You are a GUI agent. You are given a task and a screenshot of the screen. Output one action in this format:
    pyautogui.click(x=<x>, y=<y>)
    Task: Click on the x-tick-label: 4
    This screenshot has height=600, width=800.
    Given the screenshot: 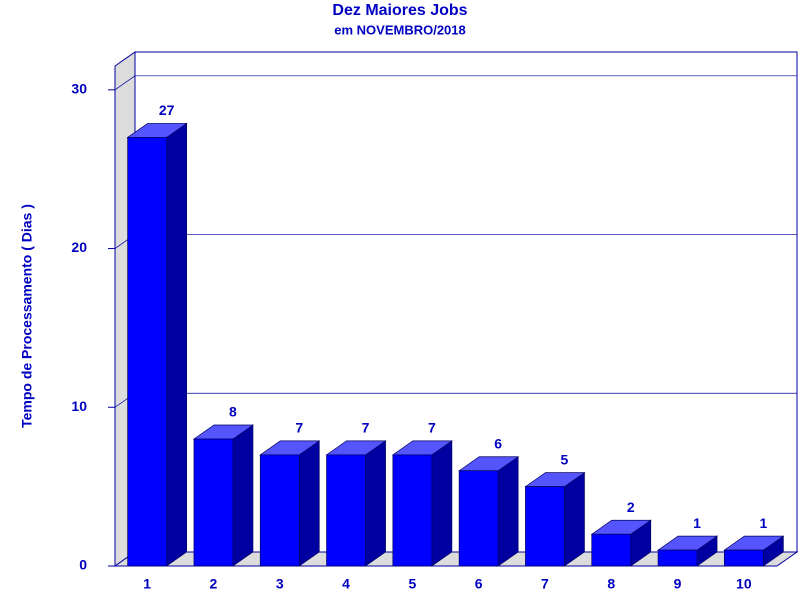 What is the action you would take?
    pyautogui.click(x=346, y=584)
    